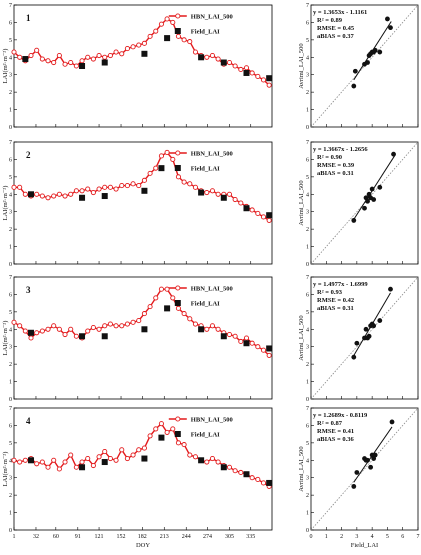 This screenshot has height=555, width=421. I want to click on stats-equation: y = 1.3653x - 1.1161, so click(340, 12).